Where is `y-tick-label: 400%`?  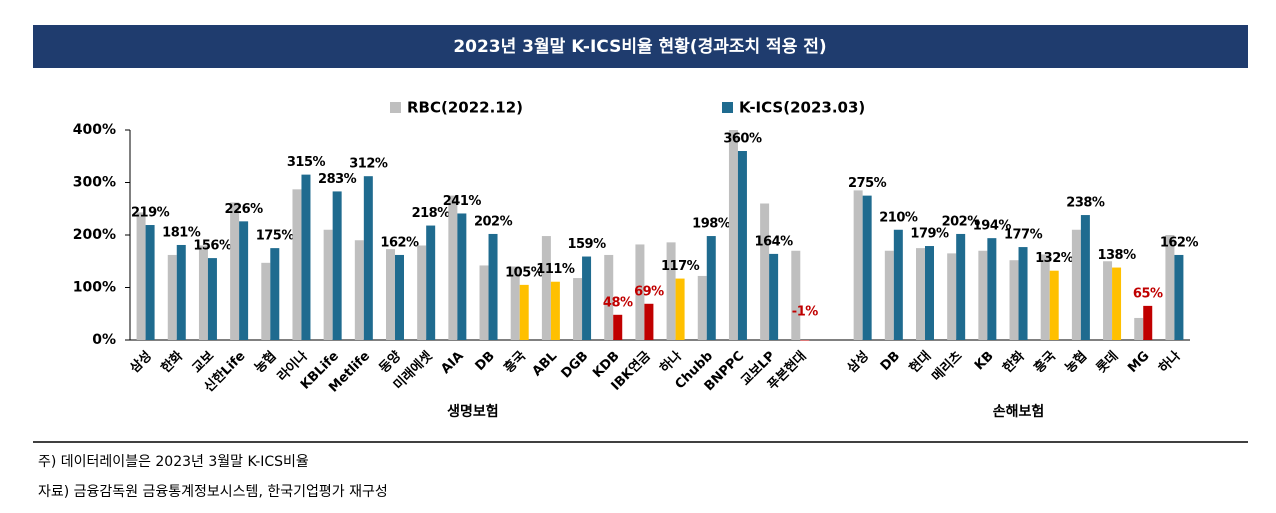 y-tick-label: 400% is located at coordinates (94, 130).